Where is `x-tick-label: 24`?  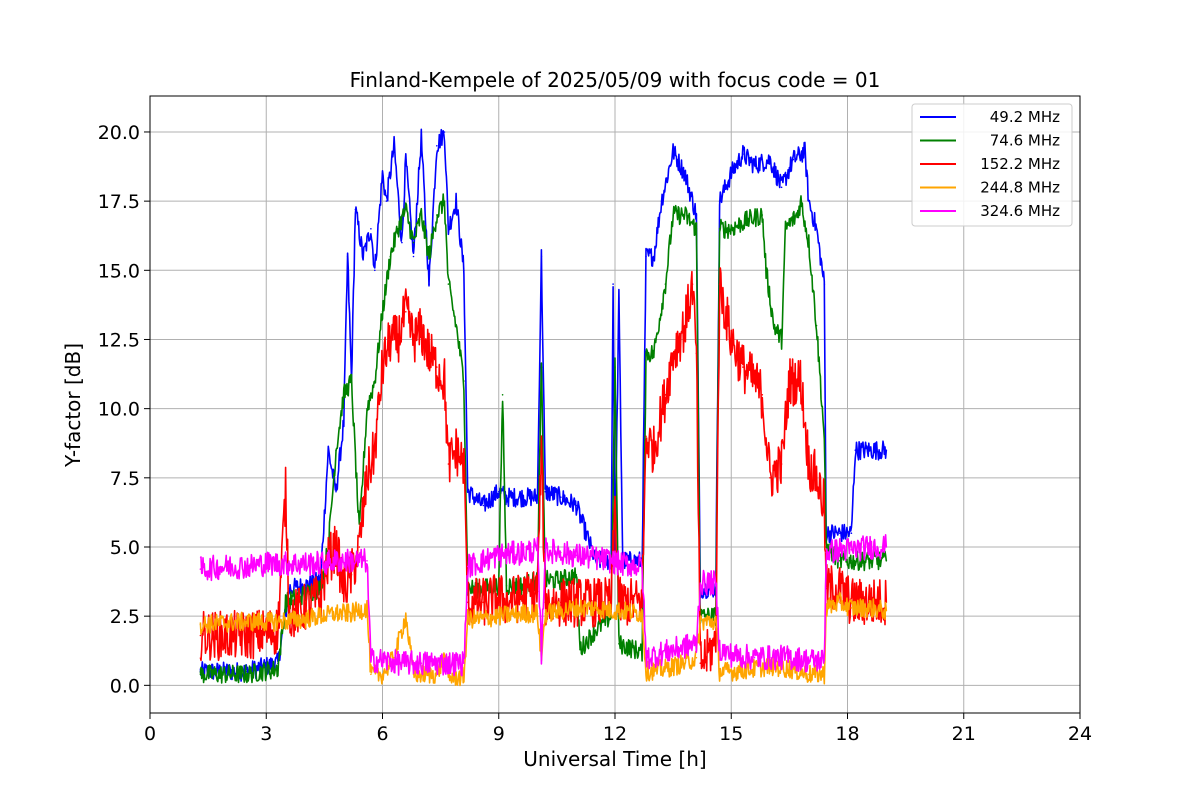
x-tick-label: 24 is located at coordinates (1080, 734).